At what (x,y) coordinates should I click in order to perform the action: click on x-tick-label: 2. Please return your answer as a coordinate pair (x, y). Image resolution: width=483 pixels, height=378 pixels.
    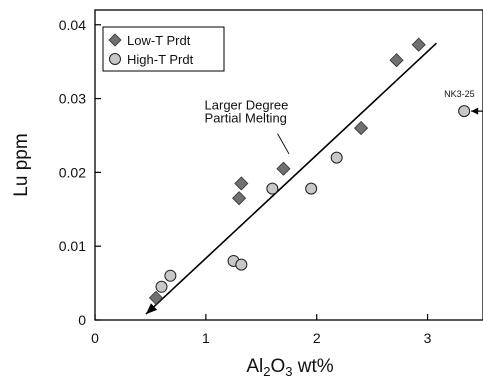
    Looking at the image, I should click on (317, 338).